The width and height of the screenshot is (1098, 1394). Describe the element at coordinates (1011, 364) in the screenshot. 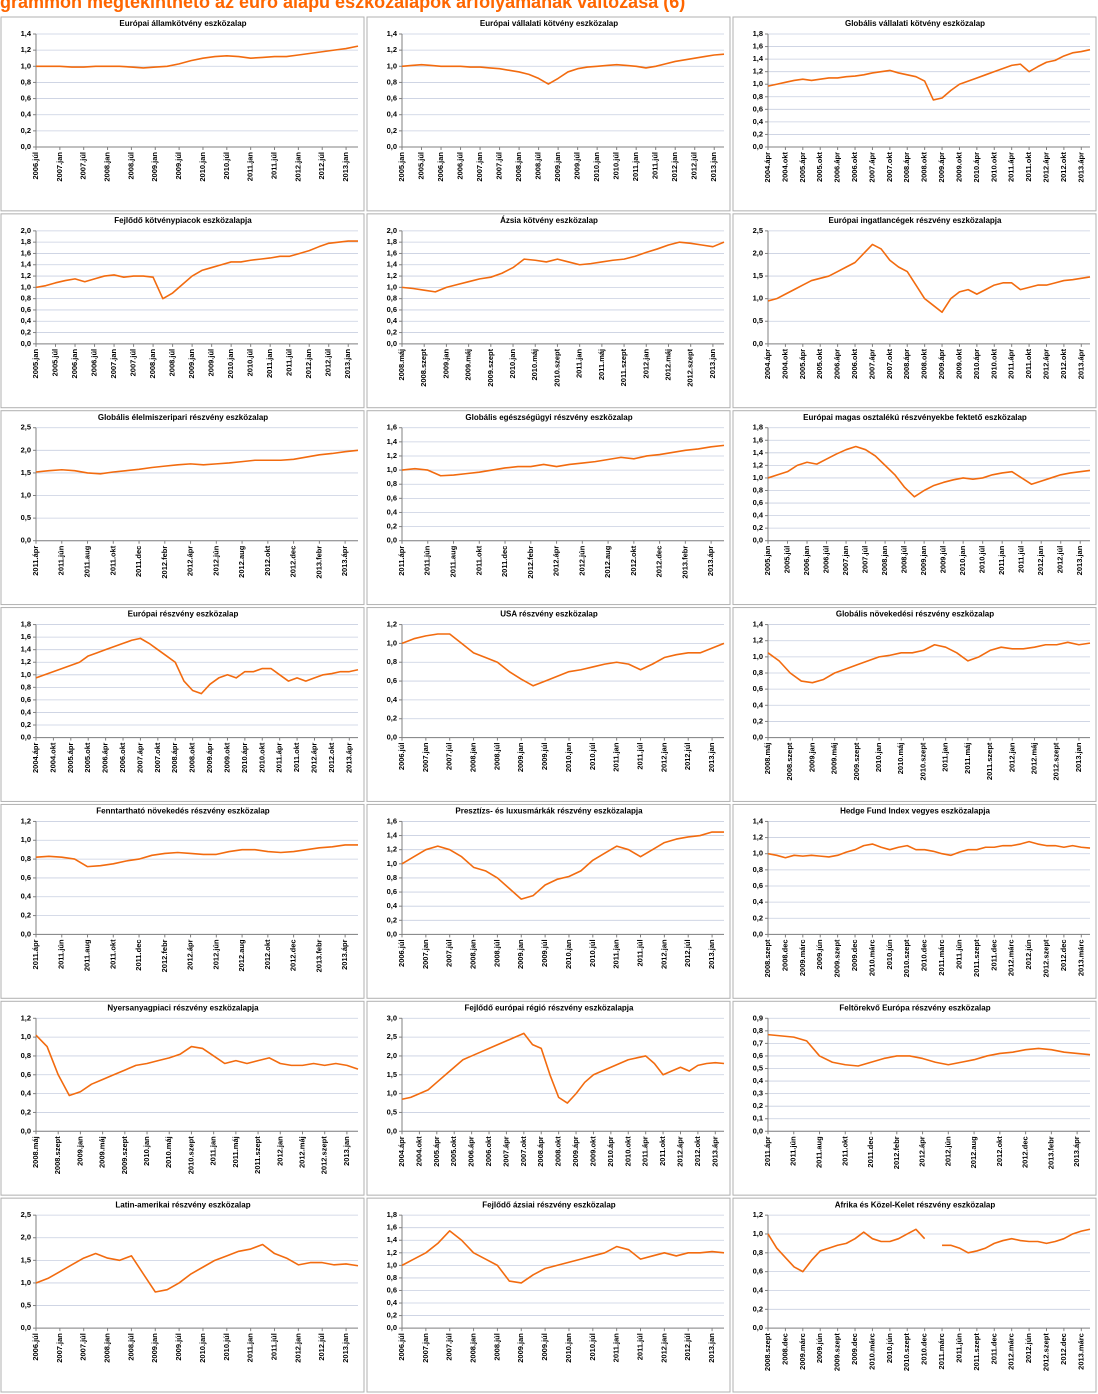

I see `x-tick-label: 2011.ápr` at that location.